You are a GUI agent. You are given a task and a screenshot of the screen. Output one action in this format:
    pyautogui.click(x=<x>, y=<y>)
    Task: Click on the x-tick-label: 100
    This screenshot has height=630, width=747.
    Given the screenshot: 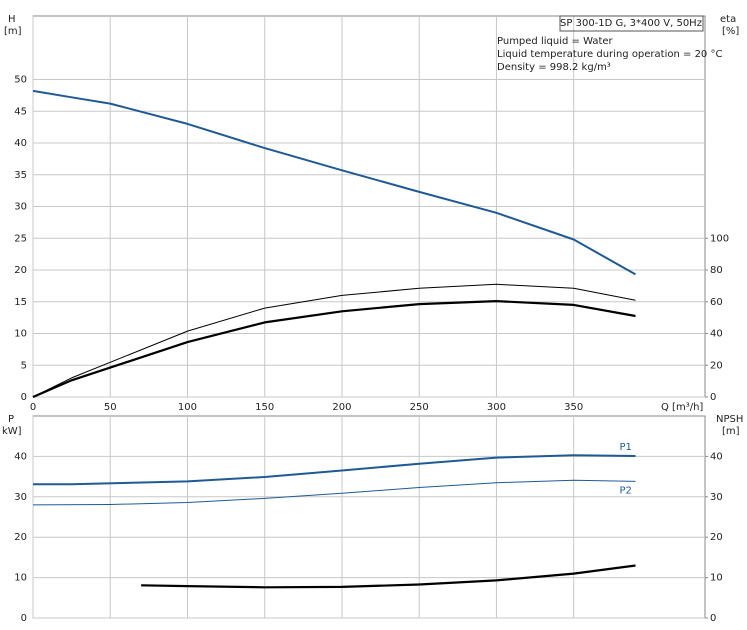 What is the action you would take?
    pyautogui.click(x=187, y=407)
    